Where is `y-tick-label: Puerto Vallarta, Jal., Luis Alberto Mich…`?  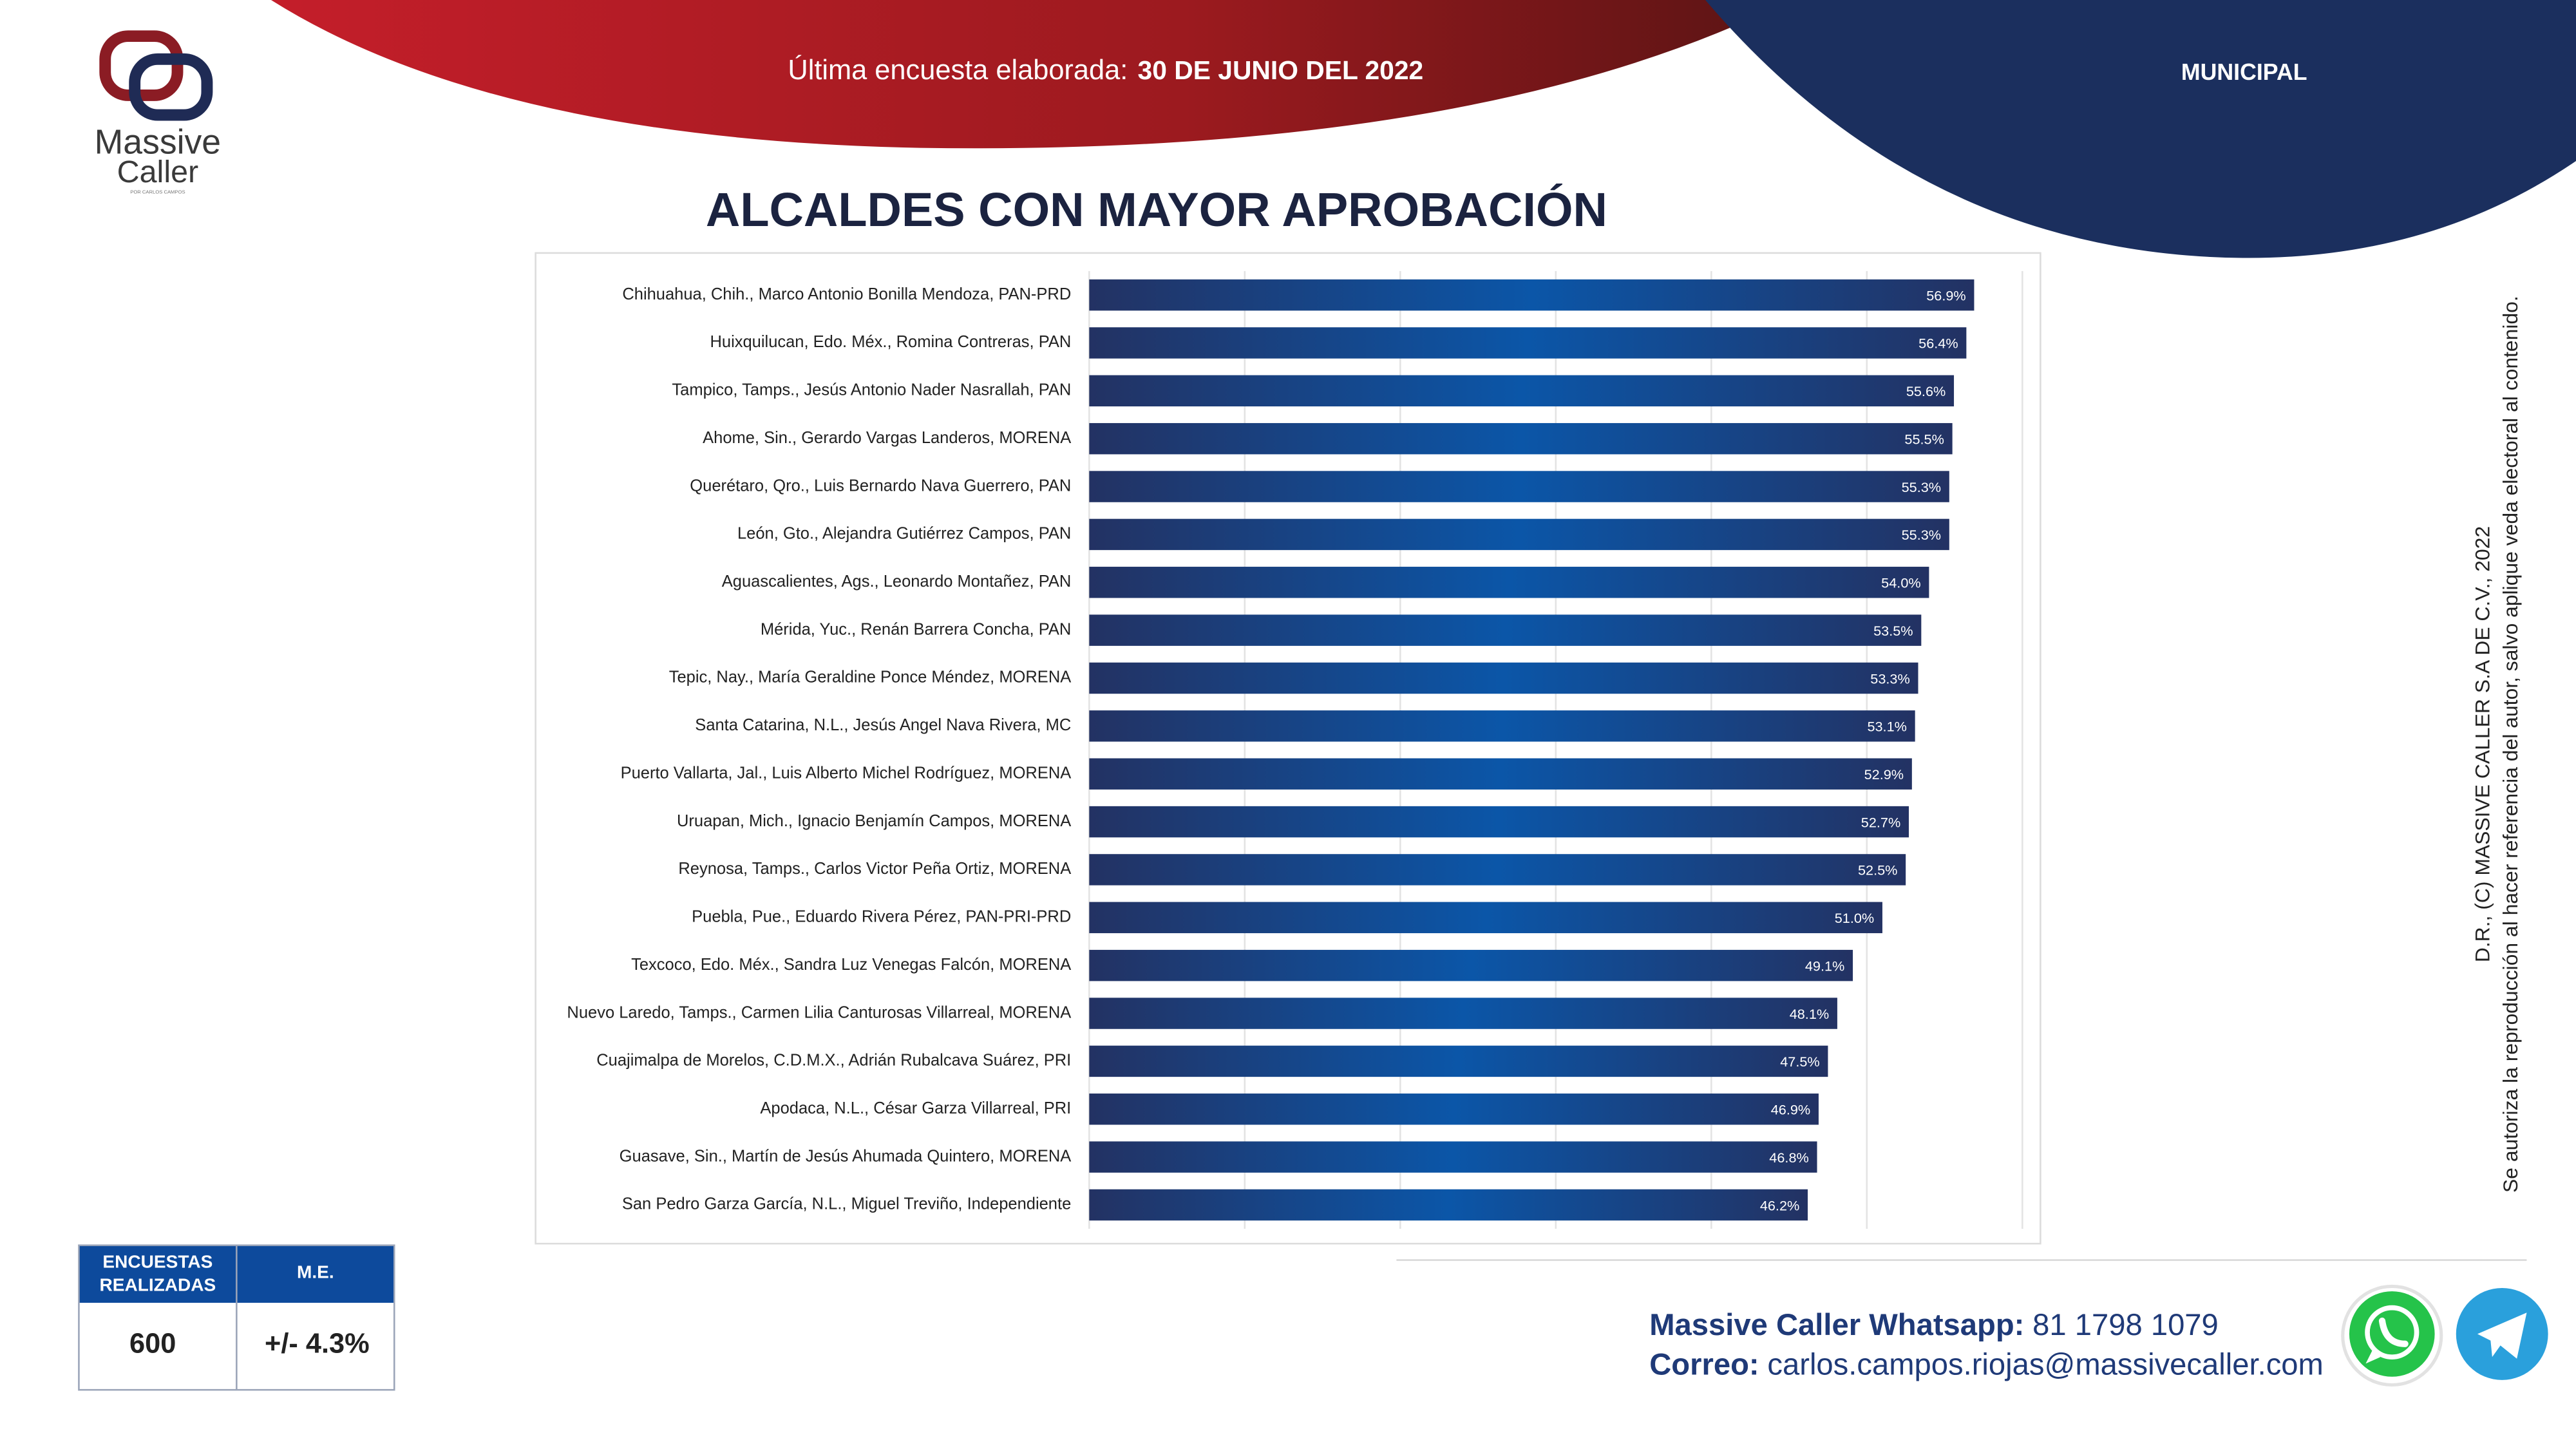 y-tick-label: Puerto Vallarta, Jal., Luis Alberto Mich… is located at coordinates (846, 773).